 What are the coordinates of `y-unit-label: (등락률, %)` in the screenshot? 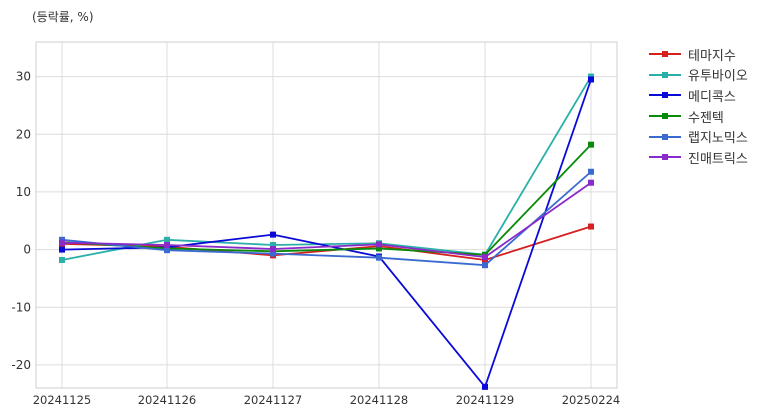 It's located at (63, 17).